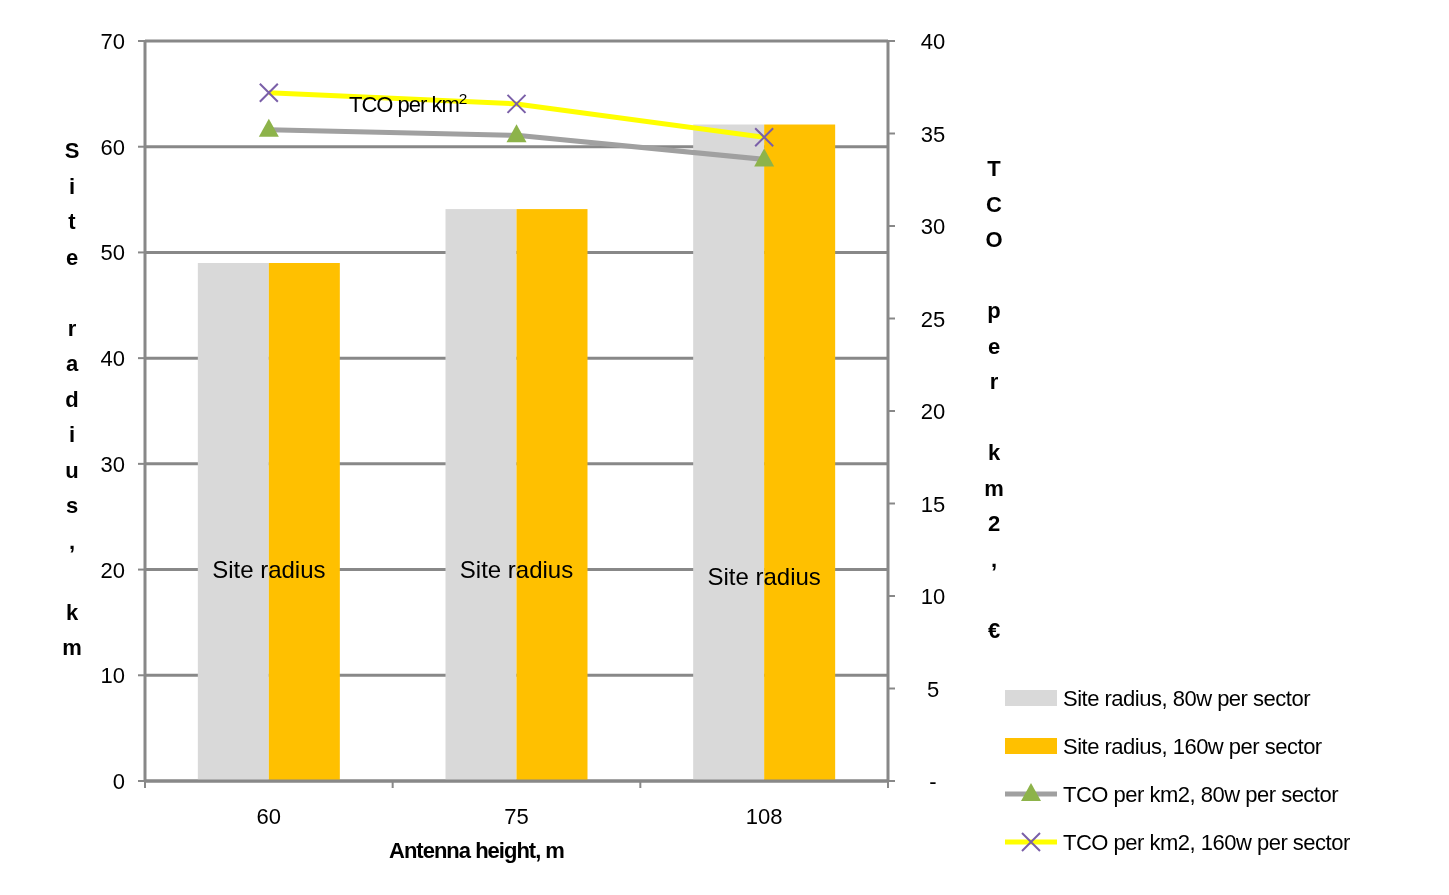  I want to click on x-tick-label: 75, so click(516, 816).